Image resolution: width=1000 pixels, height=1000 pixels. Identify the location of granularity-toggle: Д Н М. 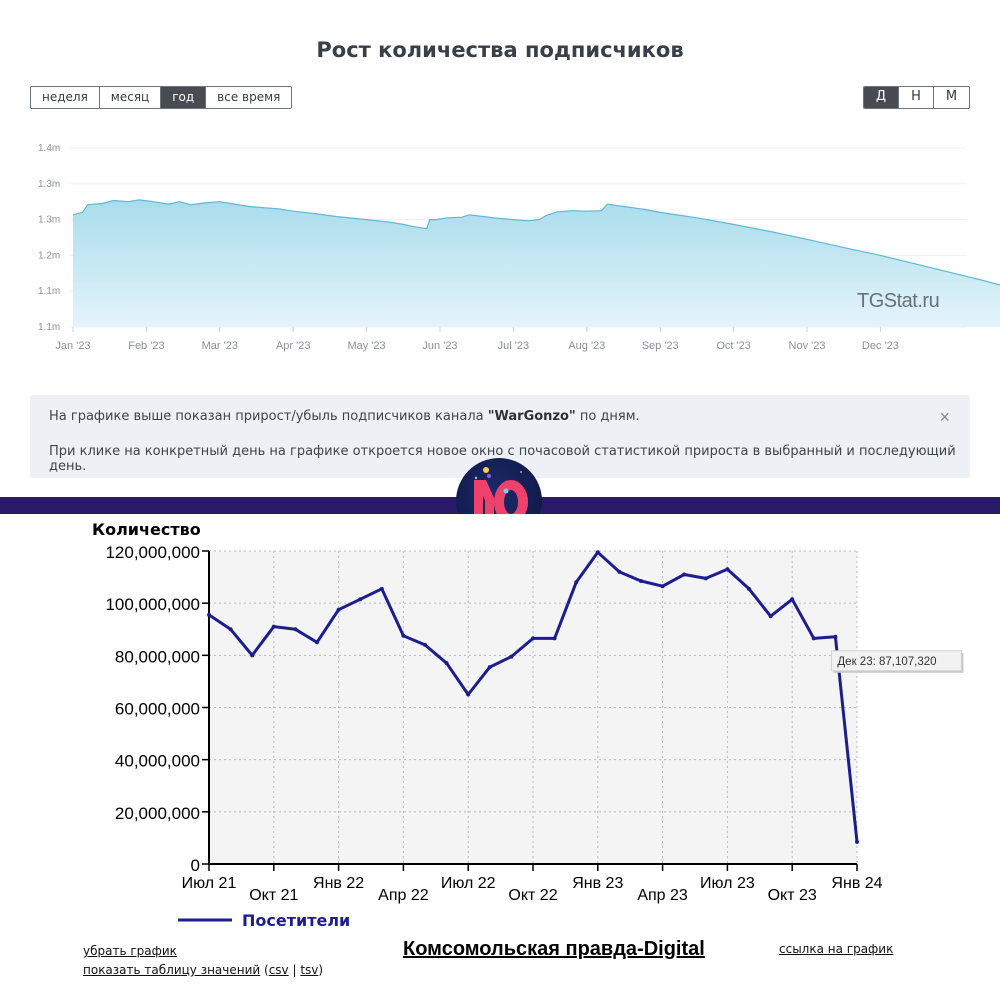
(916, 97).